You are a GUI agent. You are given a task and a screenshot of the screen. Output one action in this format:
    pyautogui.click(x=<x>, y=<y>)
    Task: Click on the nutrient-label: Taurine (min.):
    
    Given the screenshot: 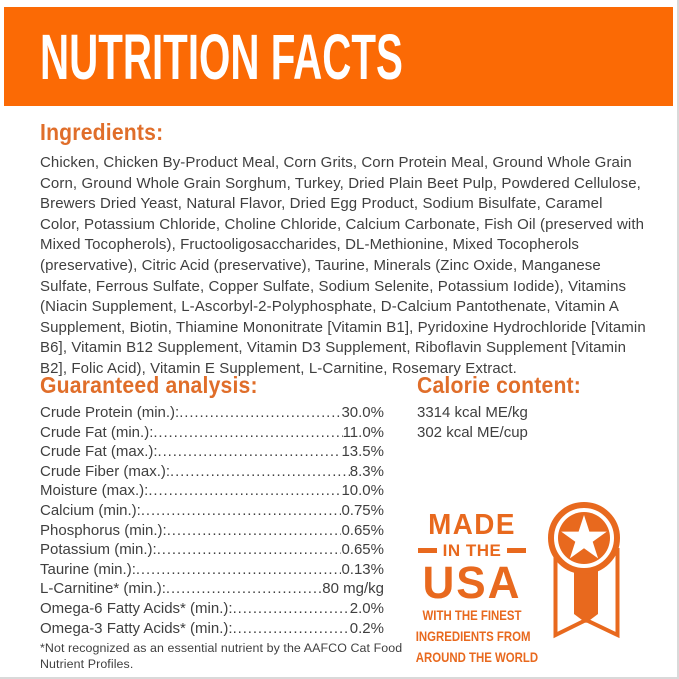 What is the action you would take?
    pyautogui.click(x=88, y=569)
    